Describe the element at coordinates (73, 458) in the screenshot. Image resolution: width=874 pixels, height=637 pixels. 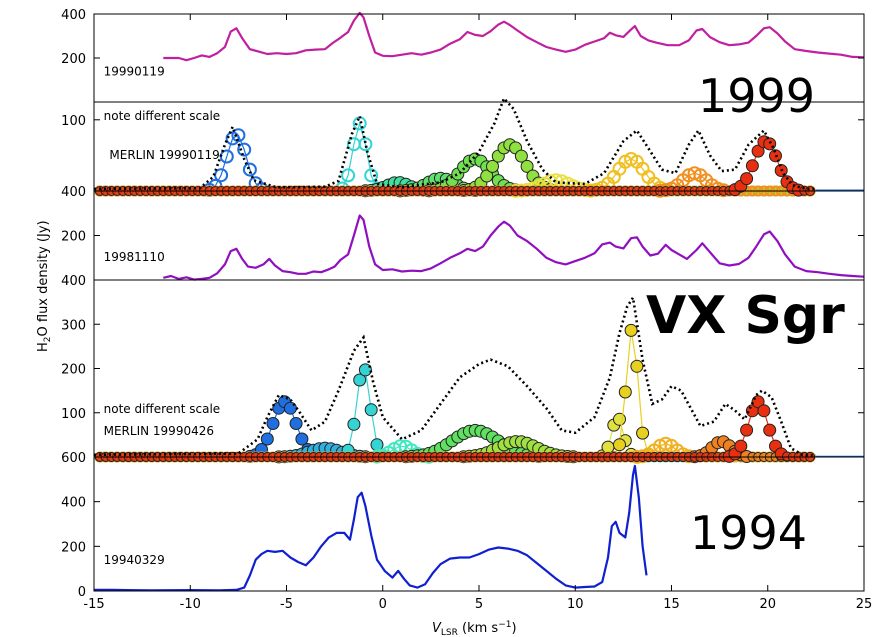
I see `y-tick-label: 600` at that location.